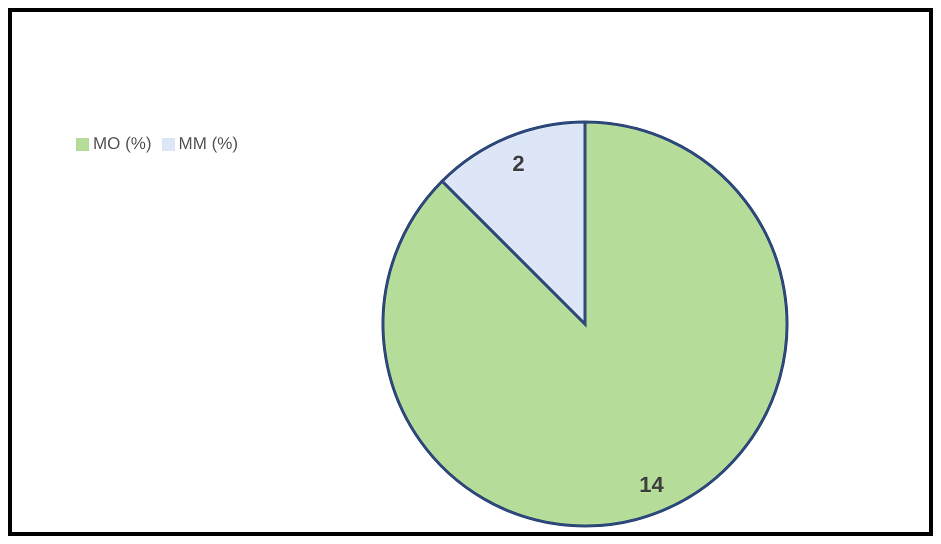  What do you see at coordinates (208, 143) in the screenshot?
I see `legend-label: MM (%)` at bounding box center [208, 143].